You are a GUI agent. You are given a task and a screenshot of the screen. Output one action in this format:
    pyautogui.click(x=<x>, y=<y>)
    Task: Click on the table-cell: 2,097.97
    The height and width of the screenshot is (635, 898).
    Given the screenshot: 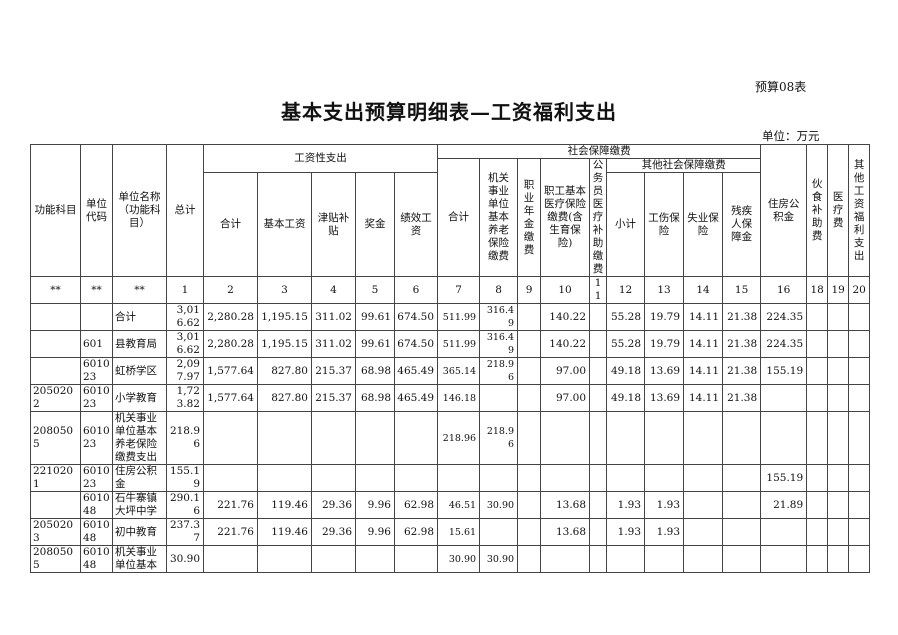 What is the action you would take?
    pyautogui.click(x=185, y=371)
    